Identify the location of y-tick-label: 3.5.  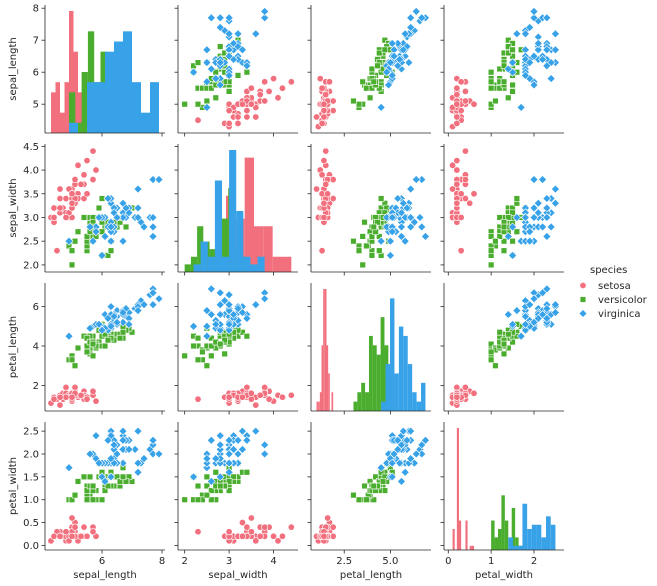
(31, 194).